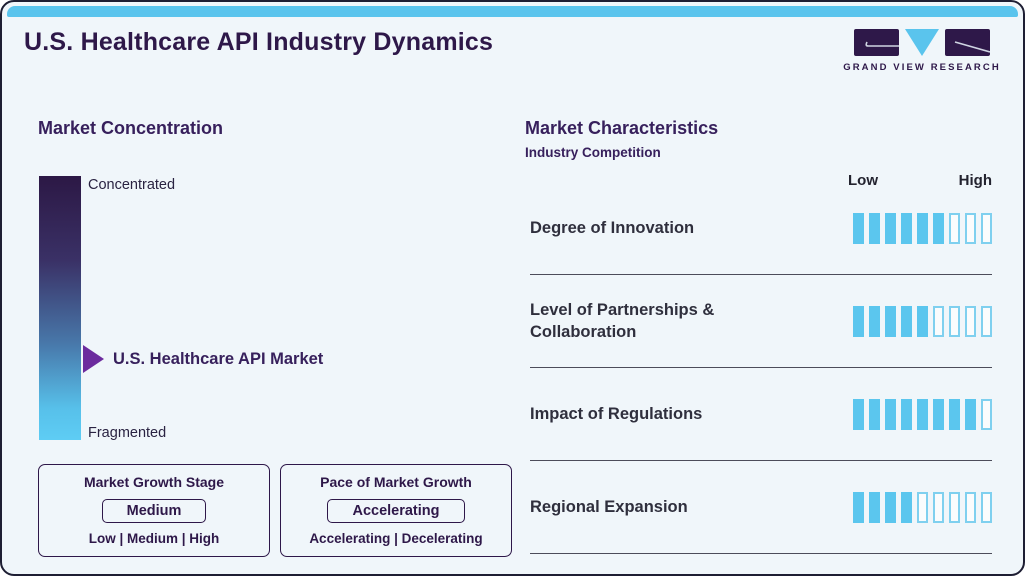  I want to click on characteristic-row: Impact of Regulations, so click(761, 414).